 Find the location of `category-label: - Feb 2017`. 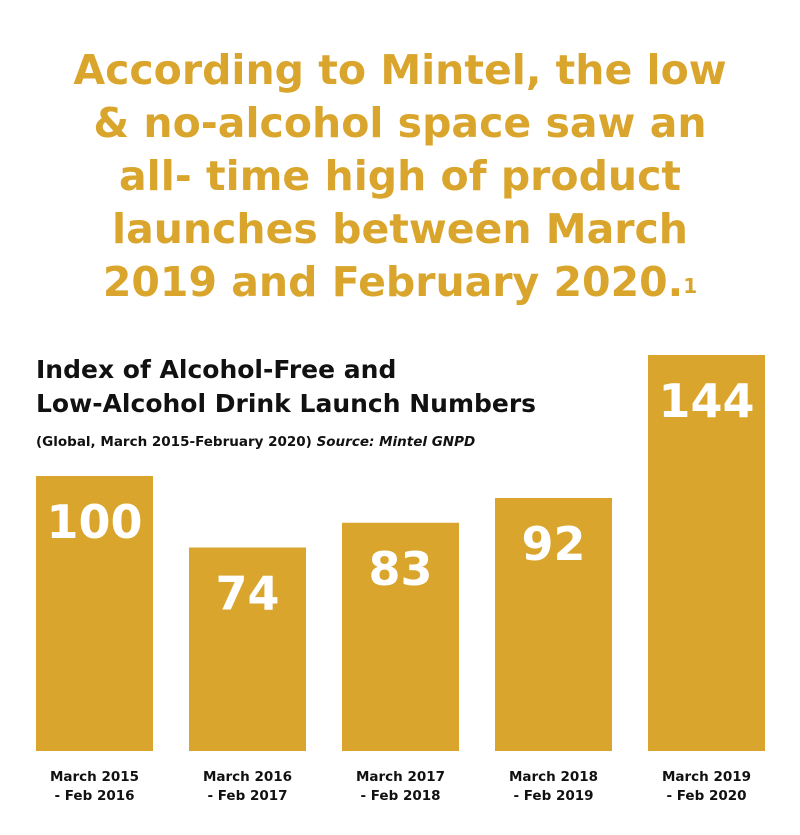

category-label: - Feb 2017 is located at coordinates (247, 796).